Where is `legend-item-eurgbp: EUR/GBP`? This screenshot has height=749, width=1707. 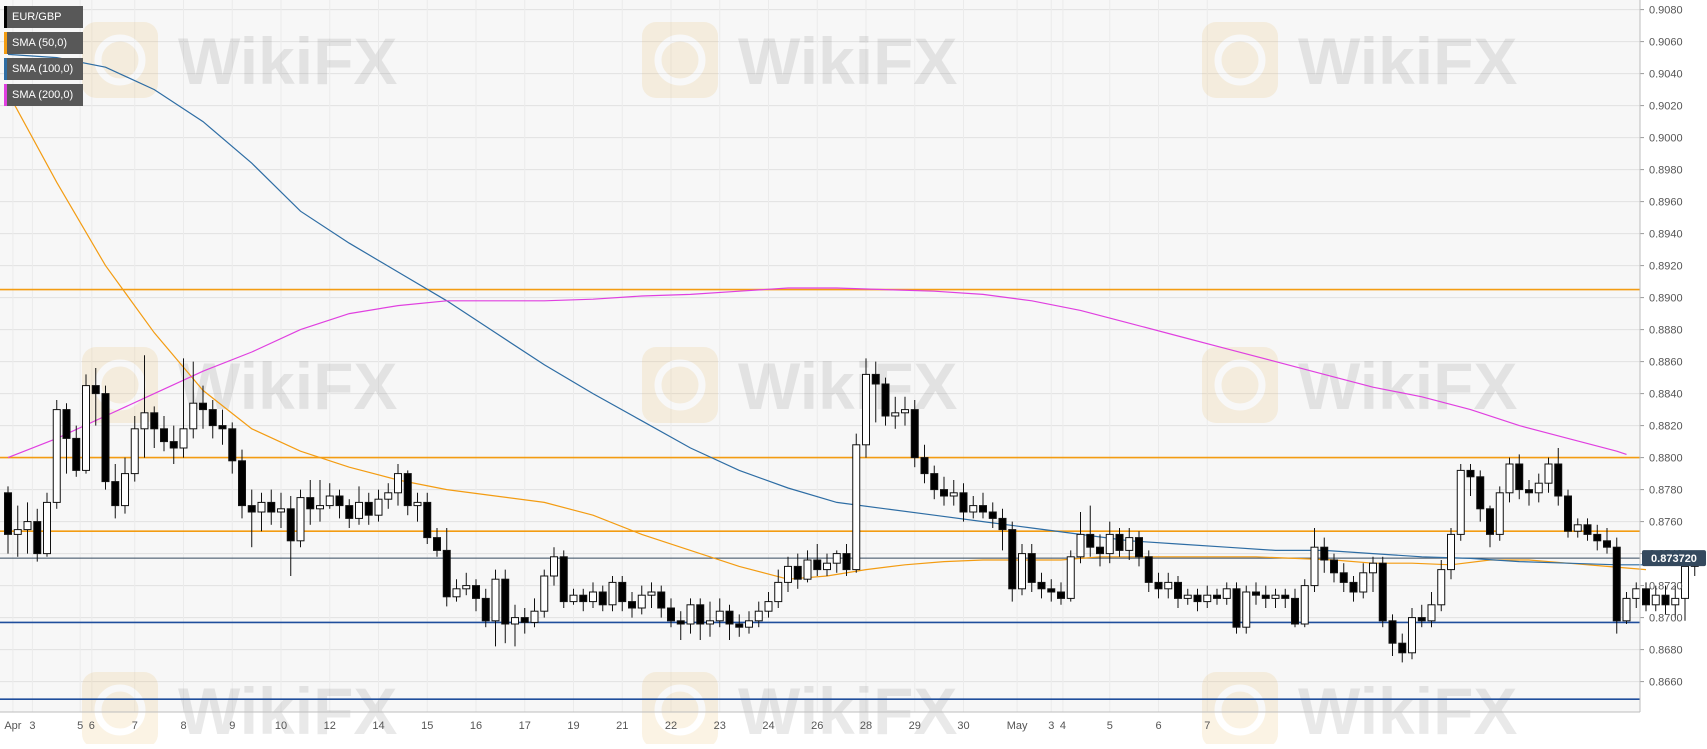
legend-item-eurgbp: EUR/GBP is located at coordinates (44, 17).